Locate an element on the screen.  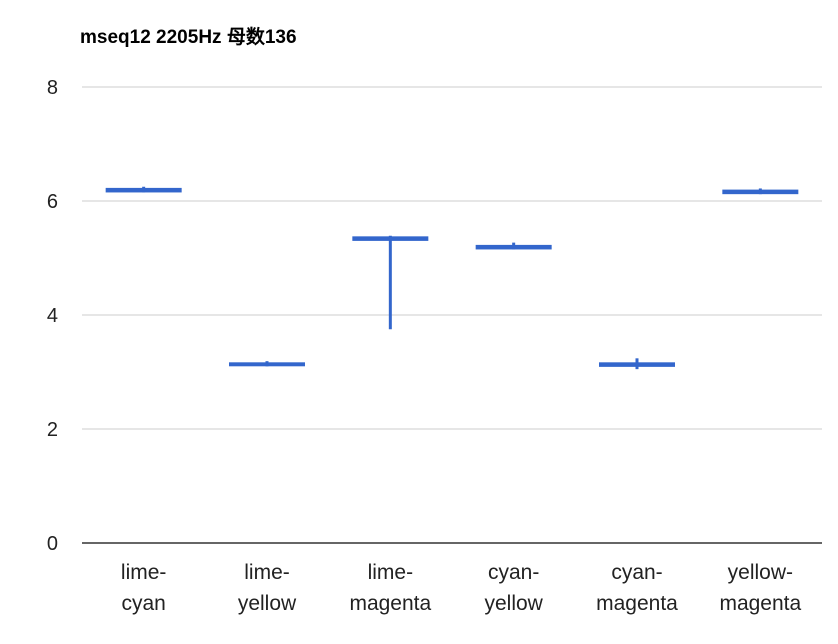
x-tick-label: cyan is located at coordinates (143, 603).